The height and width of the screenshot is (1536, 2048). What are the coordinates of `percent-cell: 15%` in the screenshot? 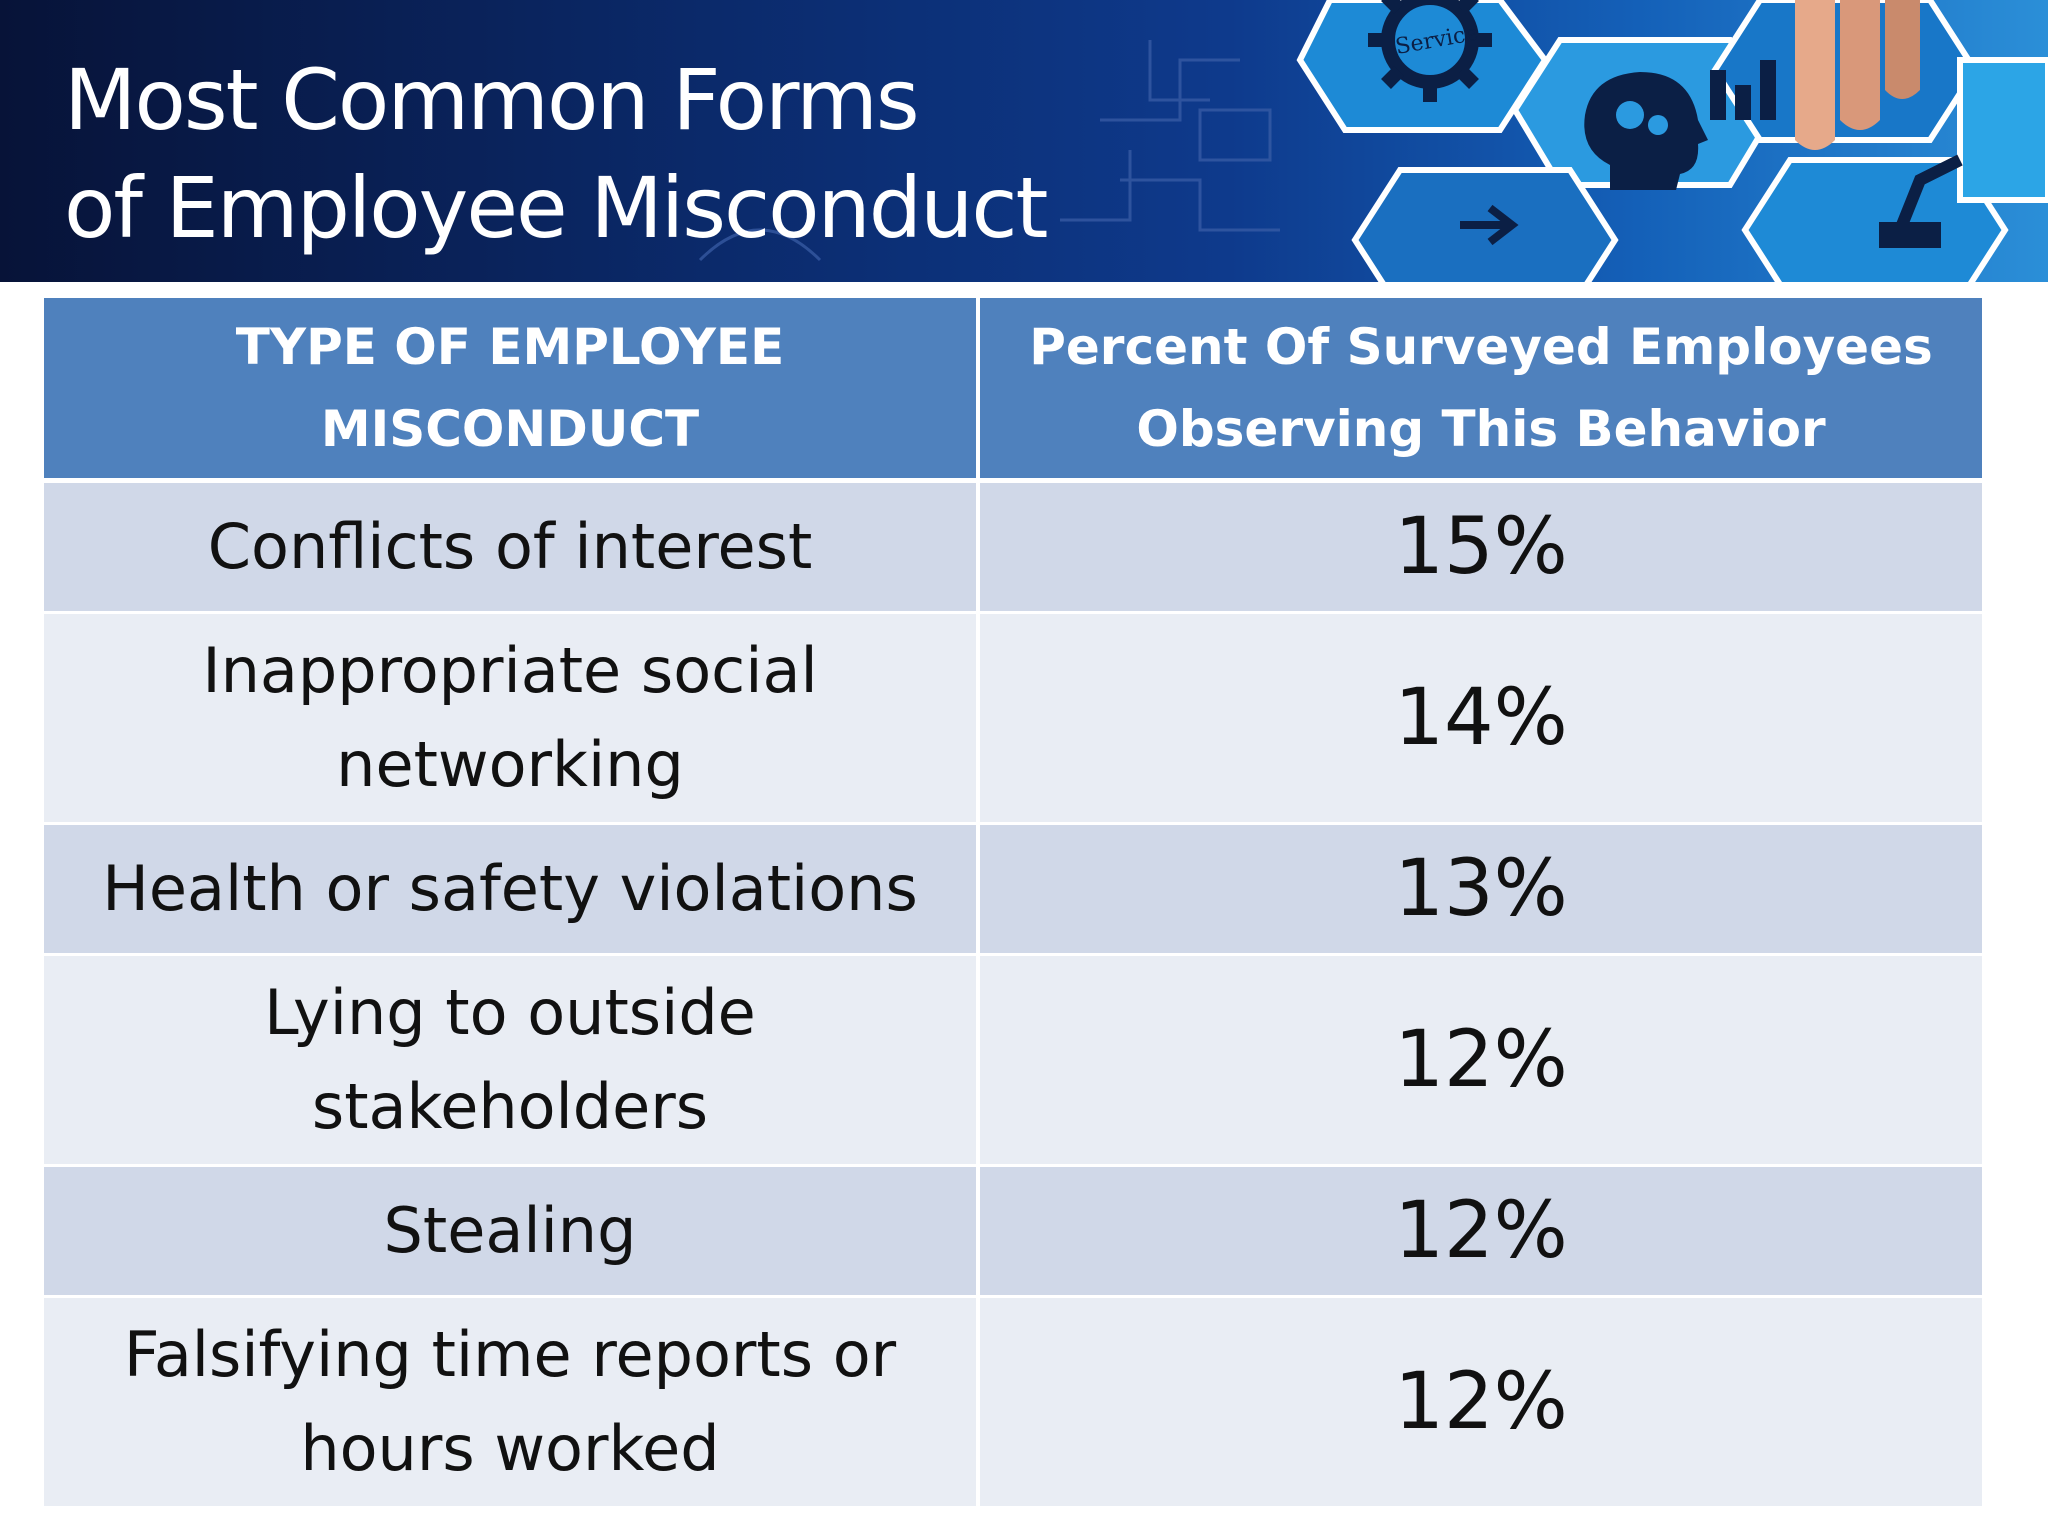 It's located at (1480, 547).